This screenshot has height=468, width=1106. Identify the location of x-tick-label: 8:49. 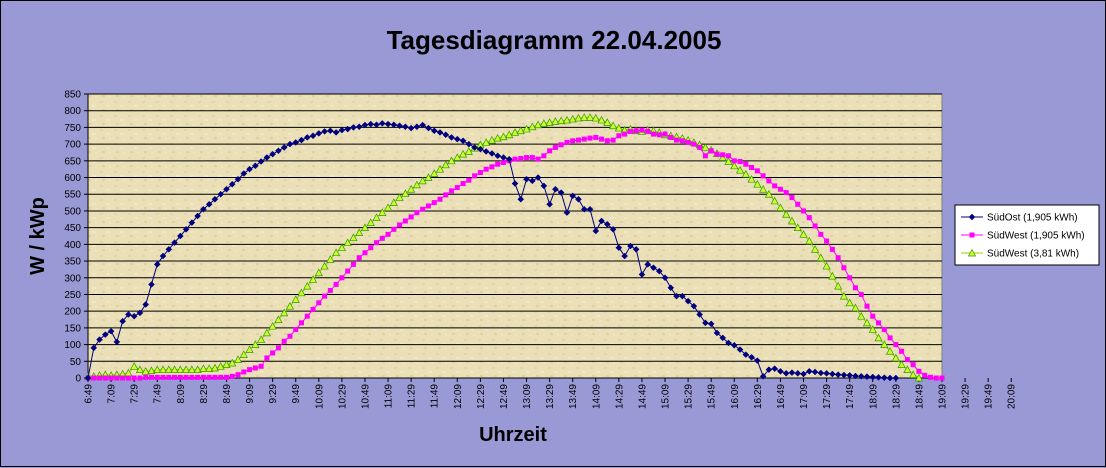
(227, 394).